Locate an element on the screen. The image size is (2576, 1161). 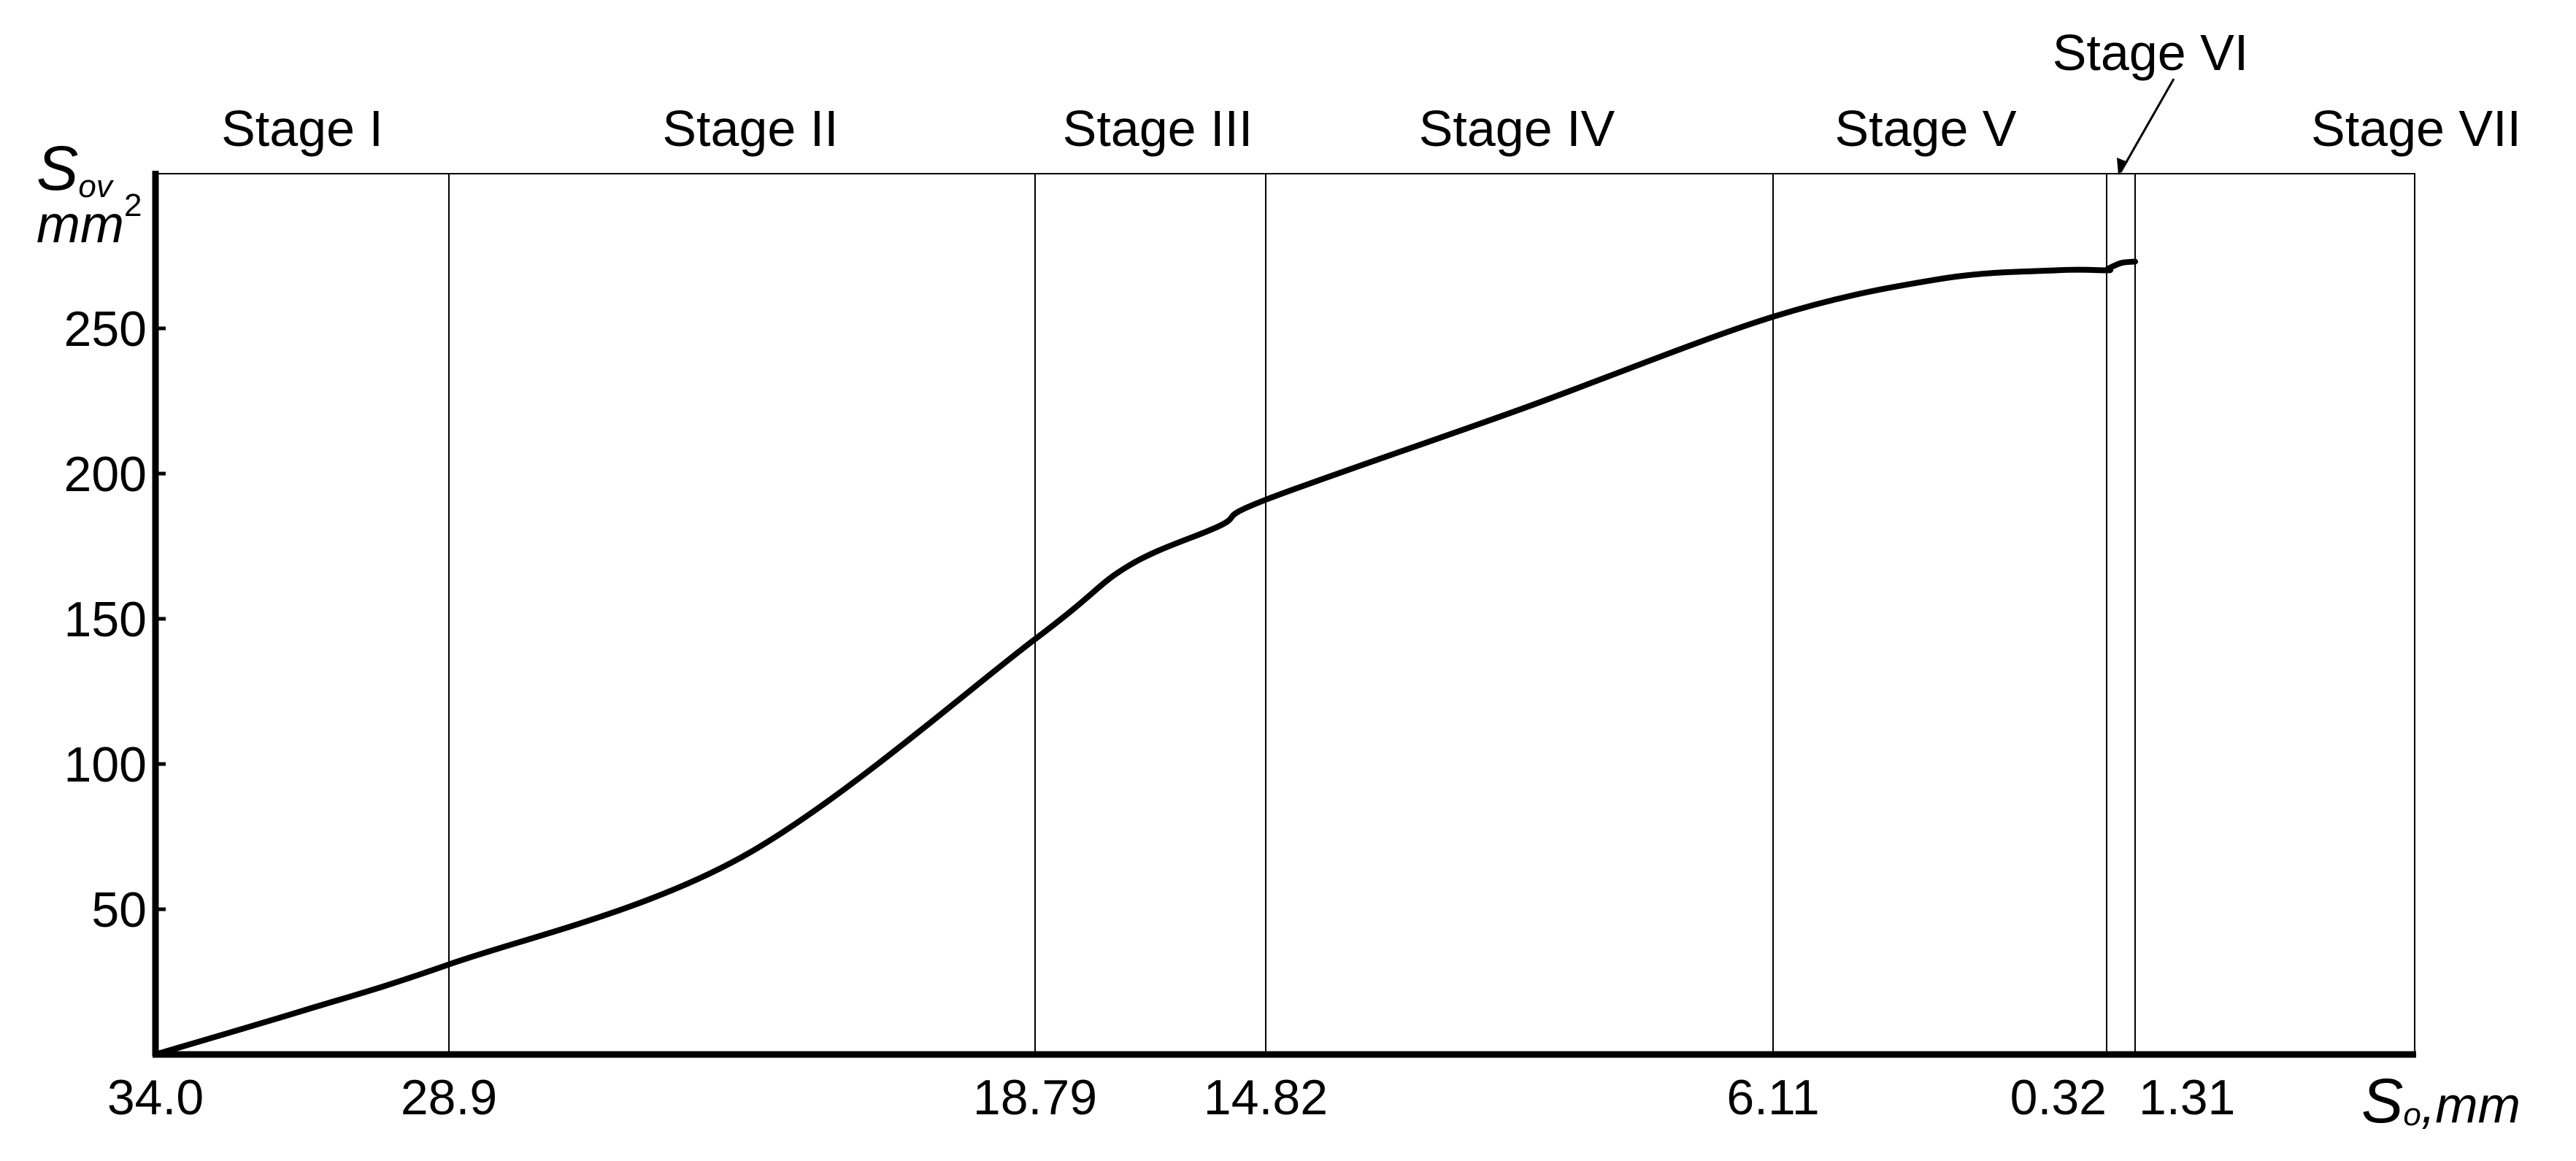
stage-vi-leader is located at coordinates (2147, 126).